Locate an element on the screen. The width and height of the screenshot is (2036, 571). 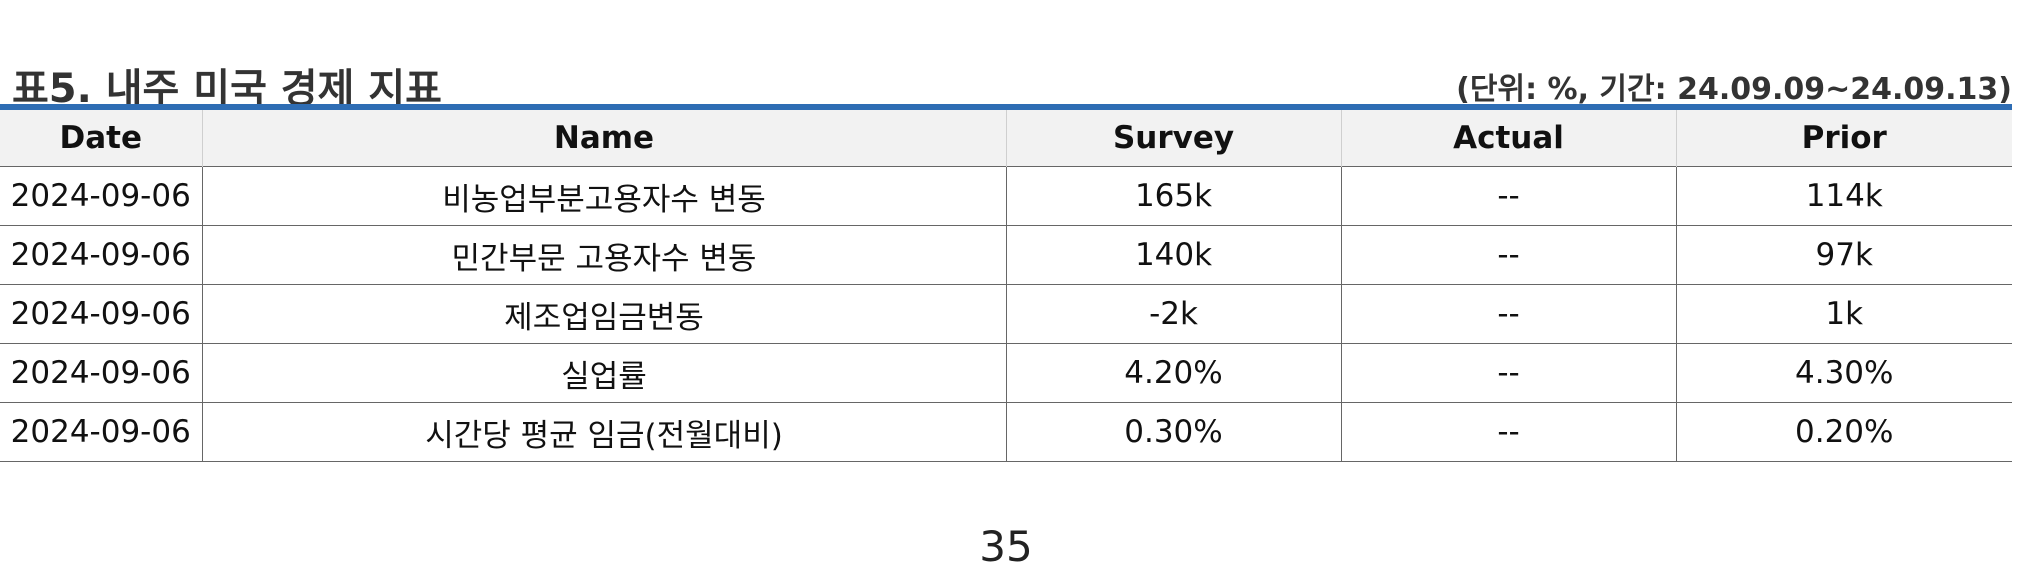
cell-name: 시간당 평균 임금(전월대비) is located at coordinates (603, 432).